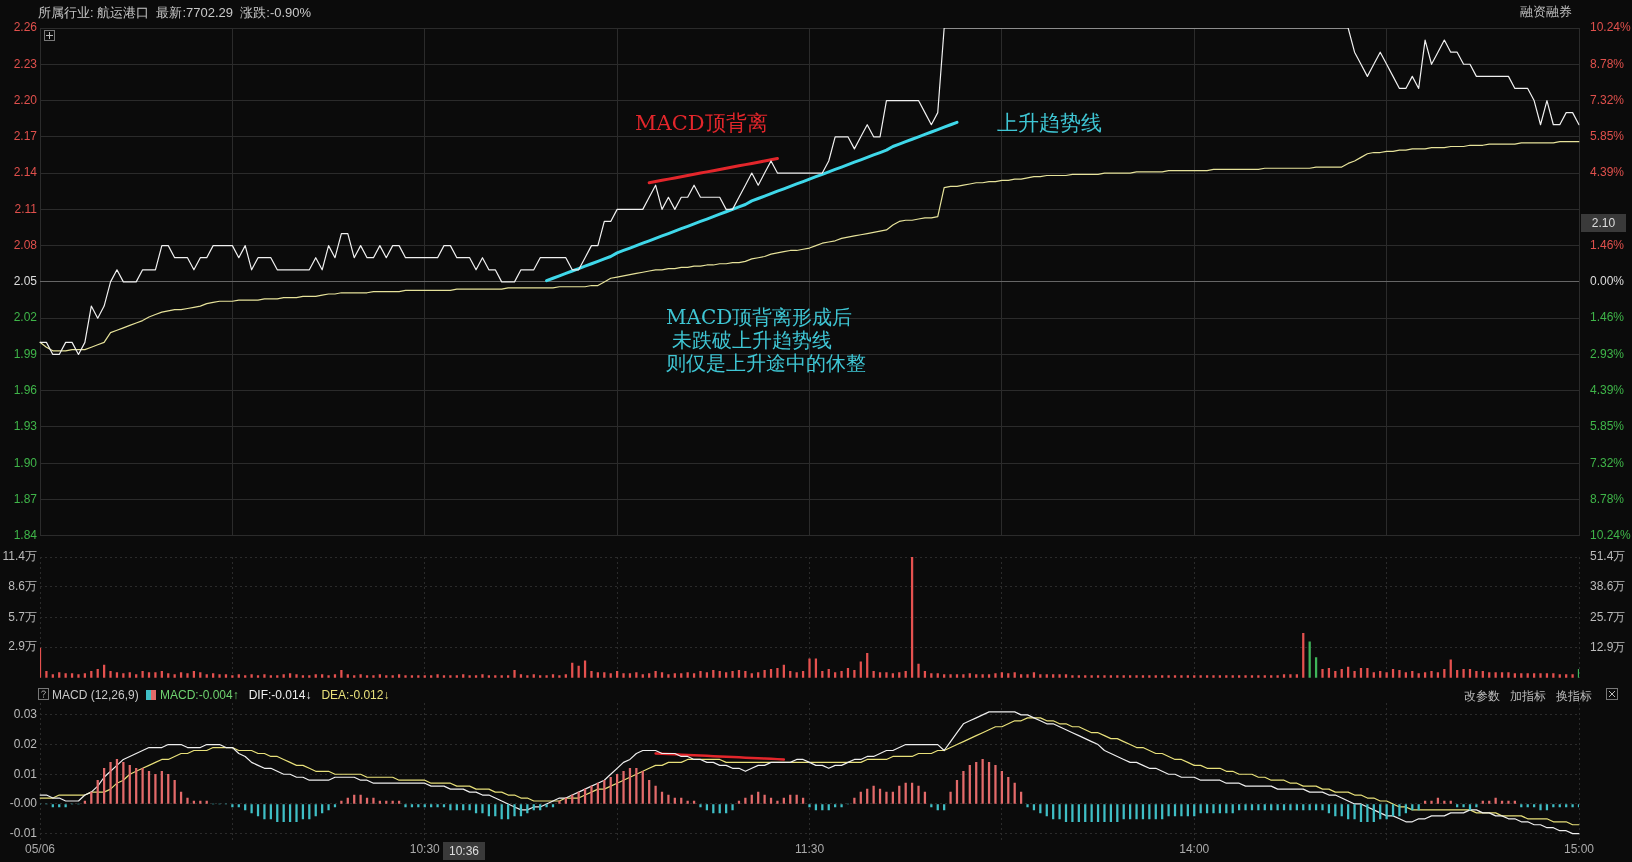 The width and height of the screenshot is (1632, 862). I want to click on y2-tick-label: 51.4万, so click(1608, 556).